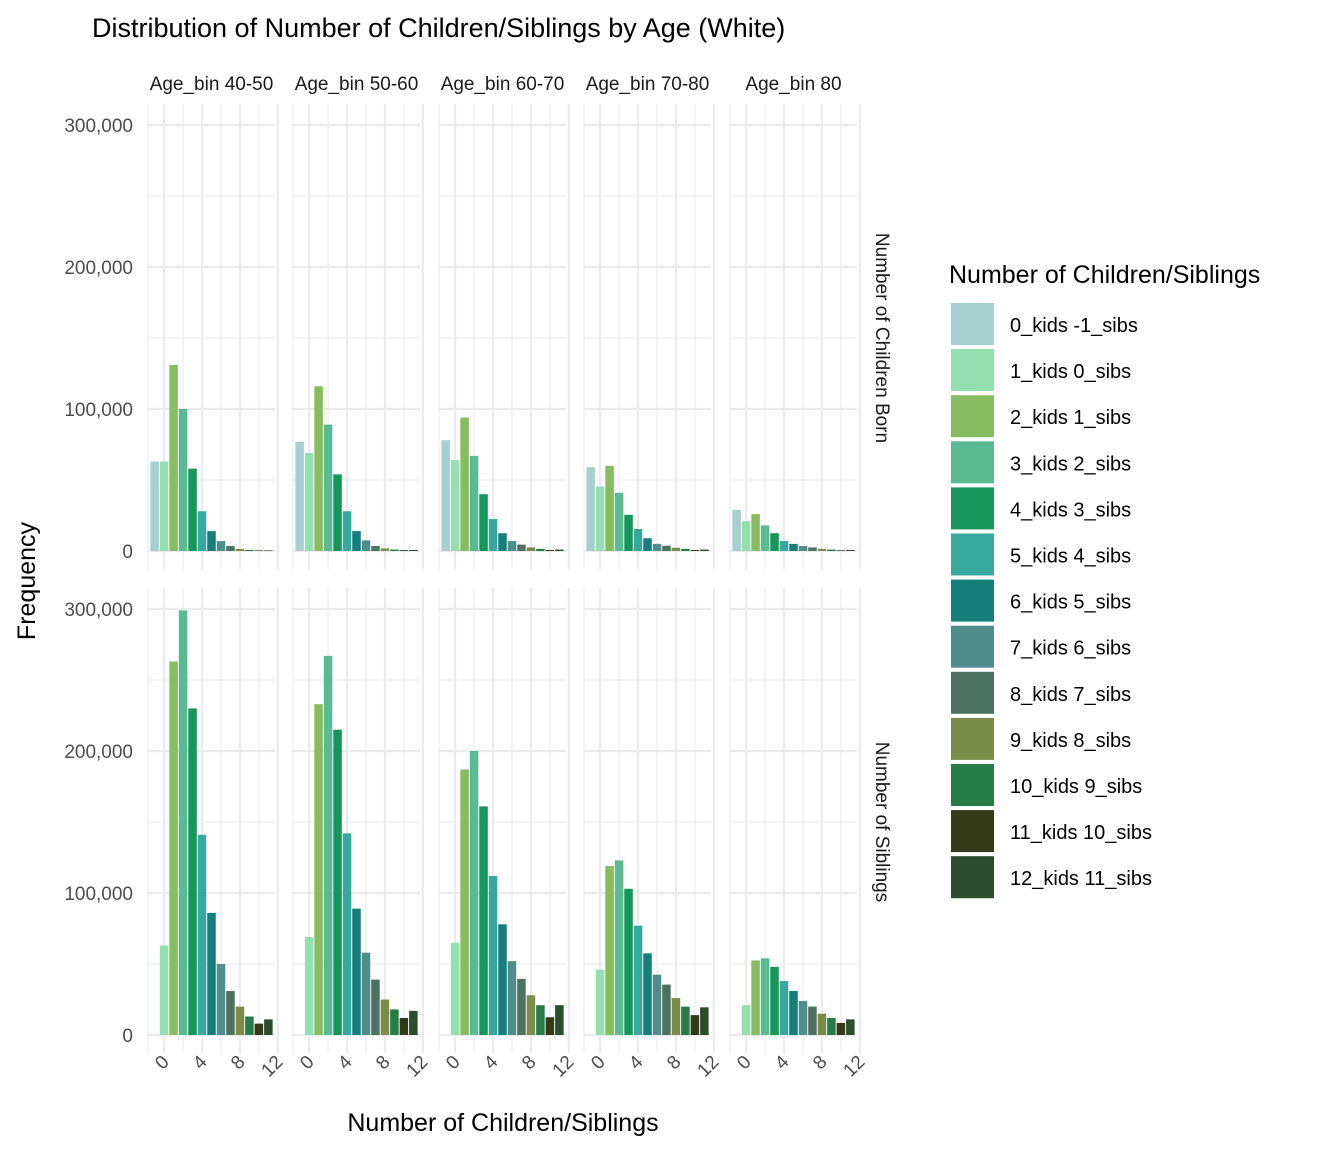 The height and width of the screenshot is (1152, 1344). What do you see at coordinates (1081, 879) in the screenshot?
I see `legend-label: 12_kids 11_sibs` at bounding box center [1081, 879].